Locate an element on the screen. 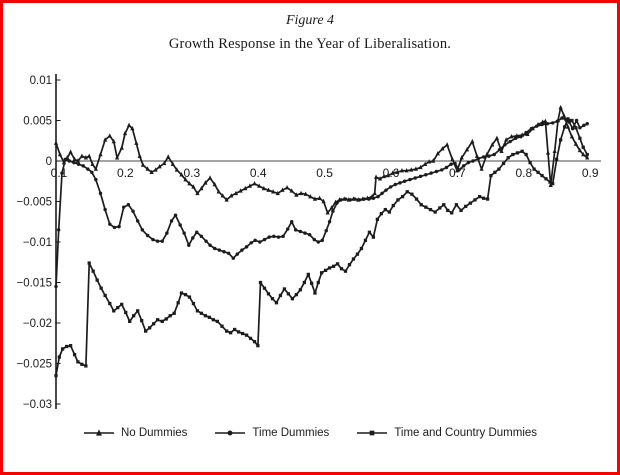 The image size is (620, 475). legend-label: Time and Country Dummies is located at coordinates (466, 433).